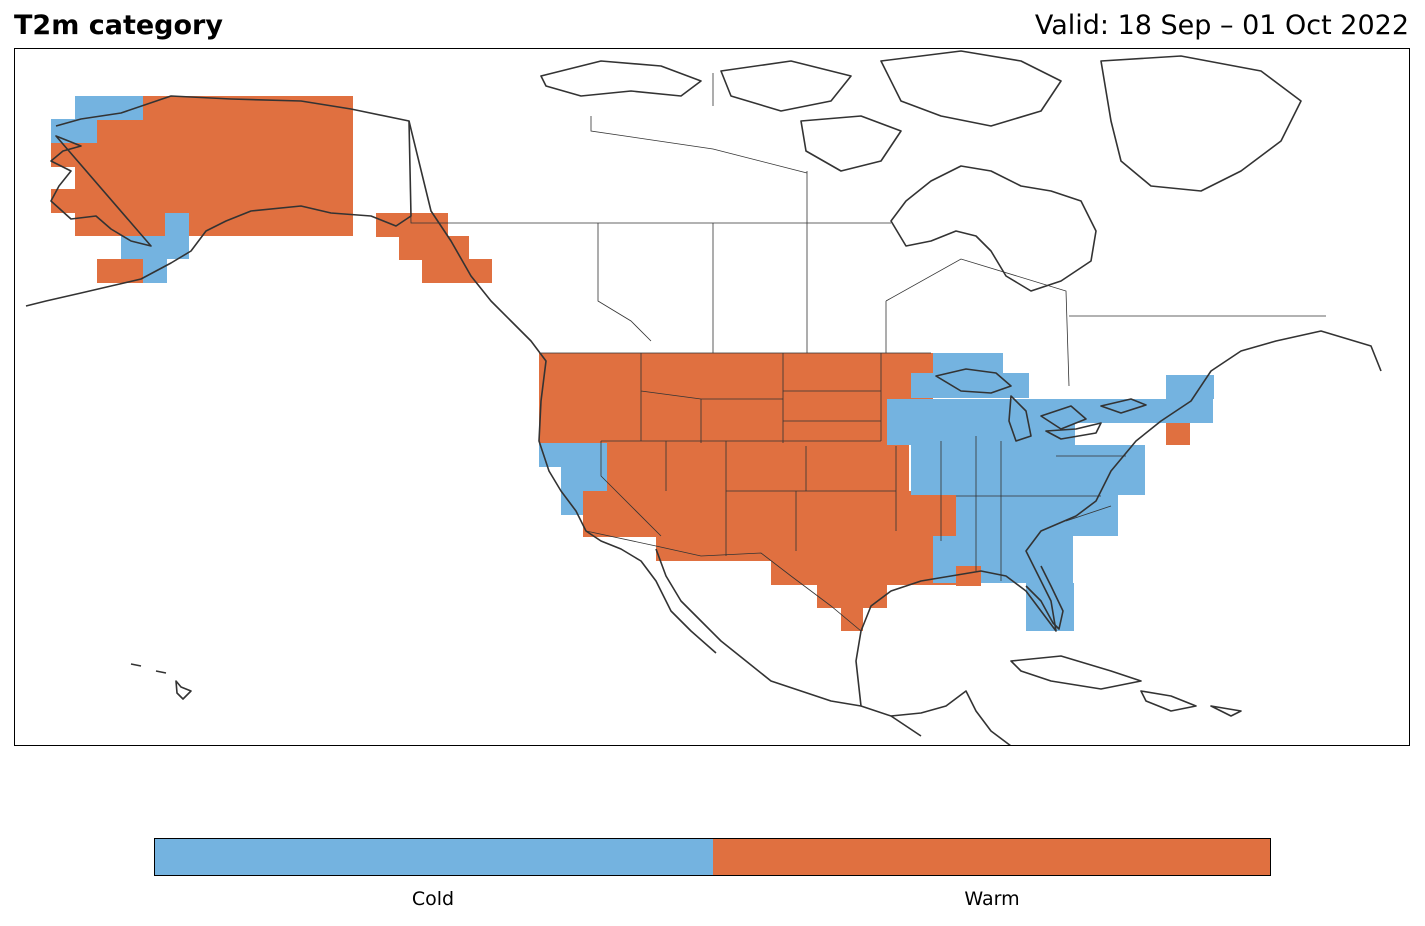 Image resolution: width=1425 pixels, height=926 pixels. I want to click on hawaii, so click(161, 681).